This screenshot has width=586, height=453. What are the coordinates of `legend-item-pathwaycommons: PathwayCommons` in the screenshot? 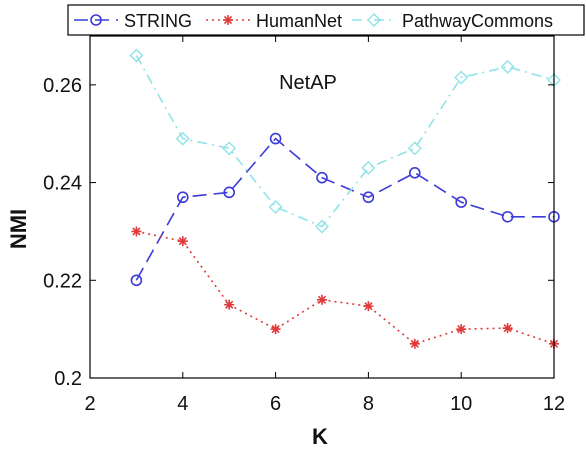 It's located at (452, 21).